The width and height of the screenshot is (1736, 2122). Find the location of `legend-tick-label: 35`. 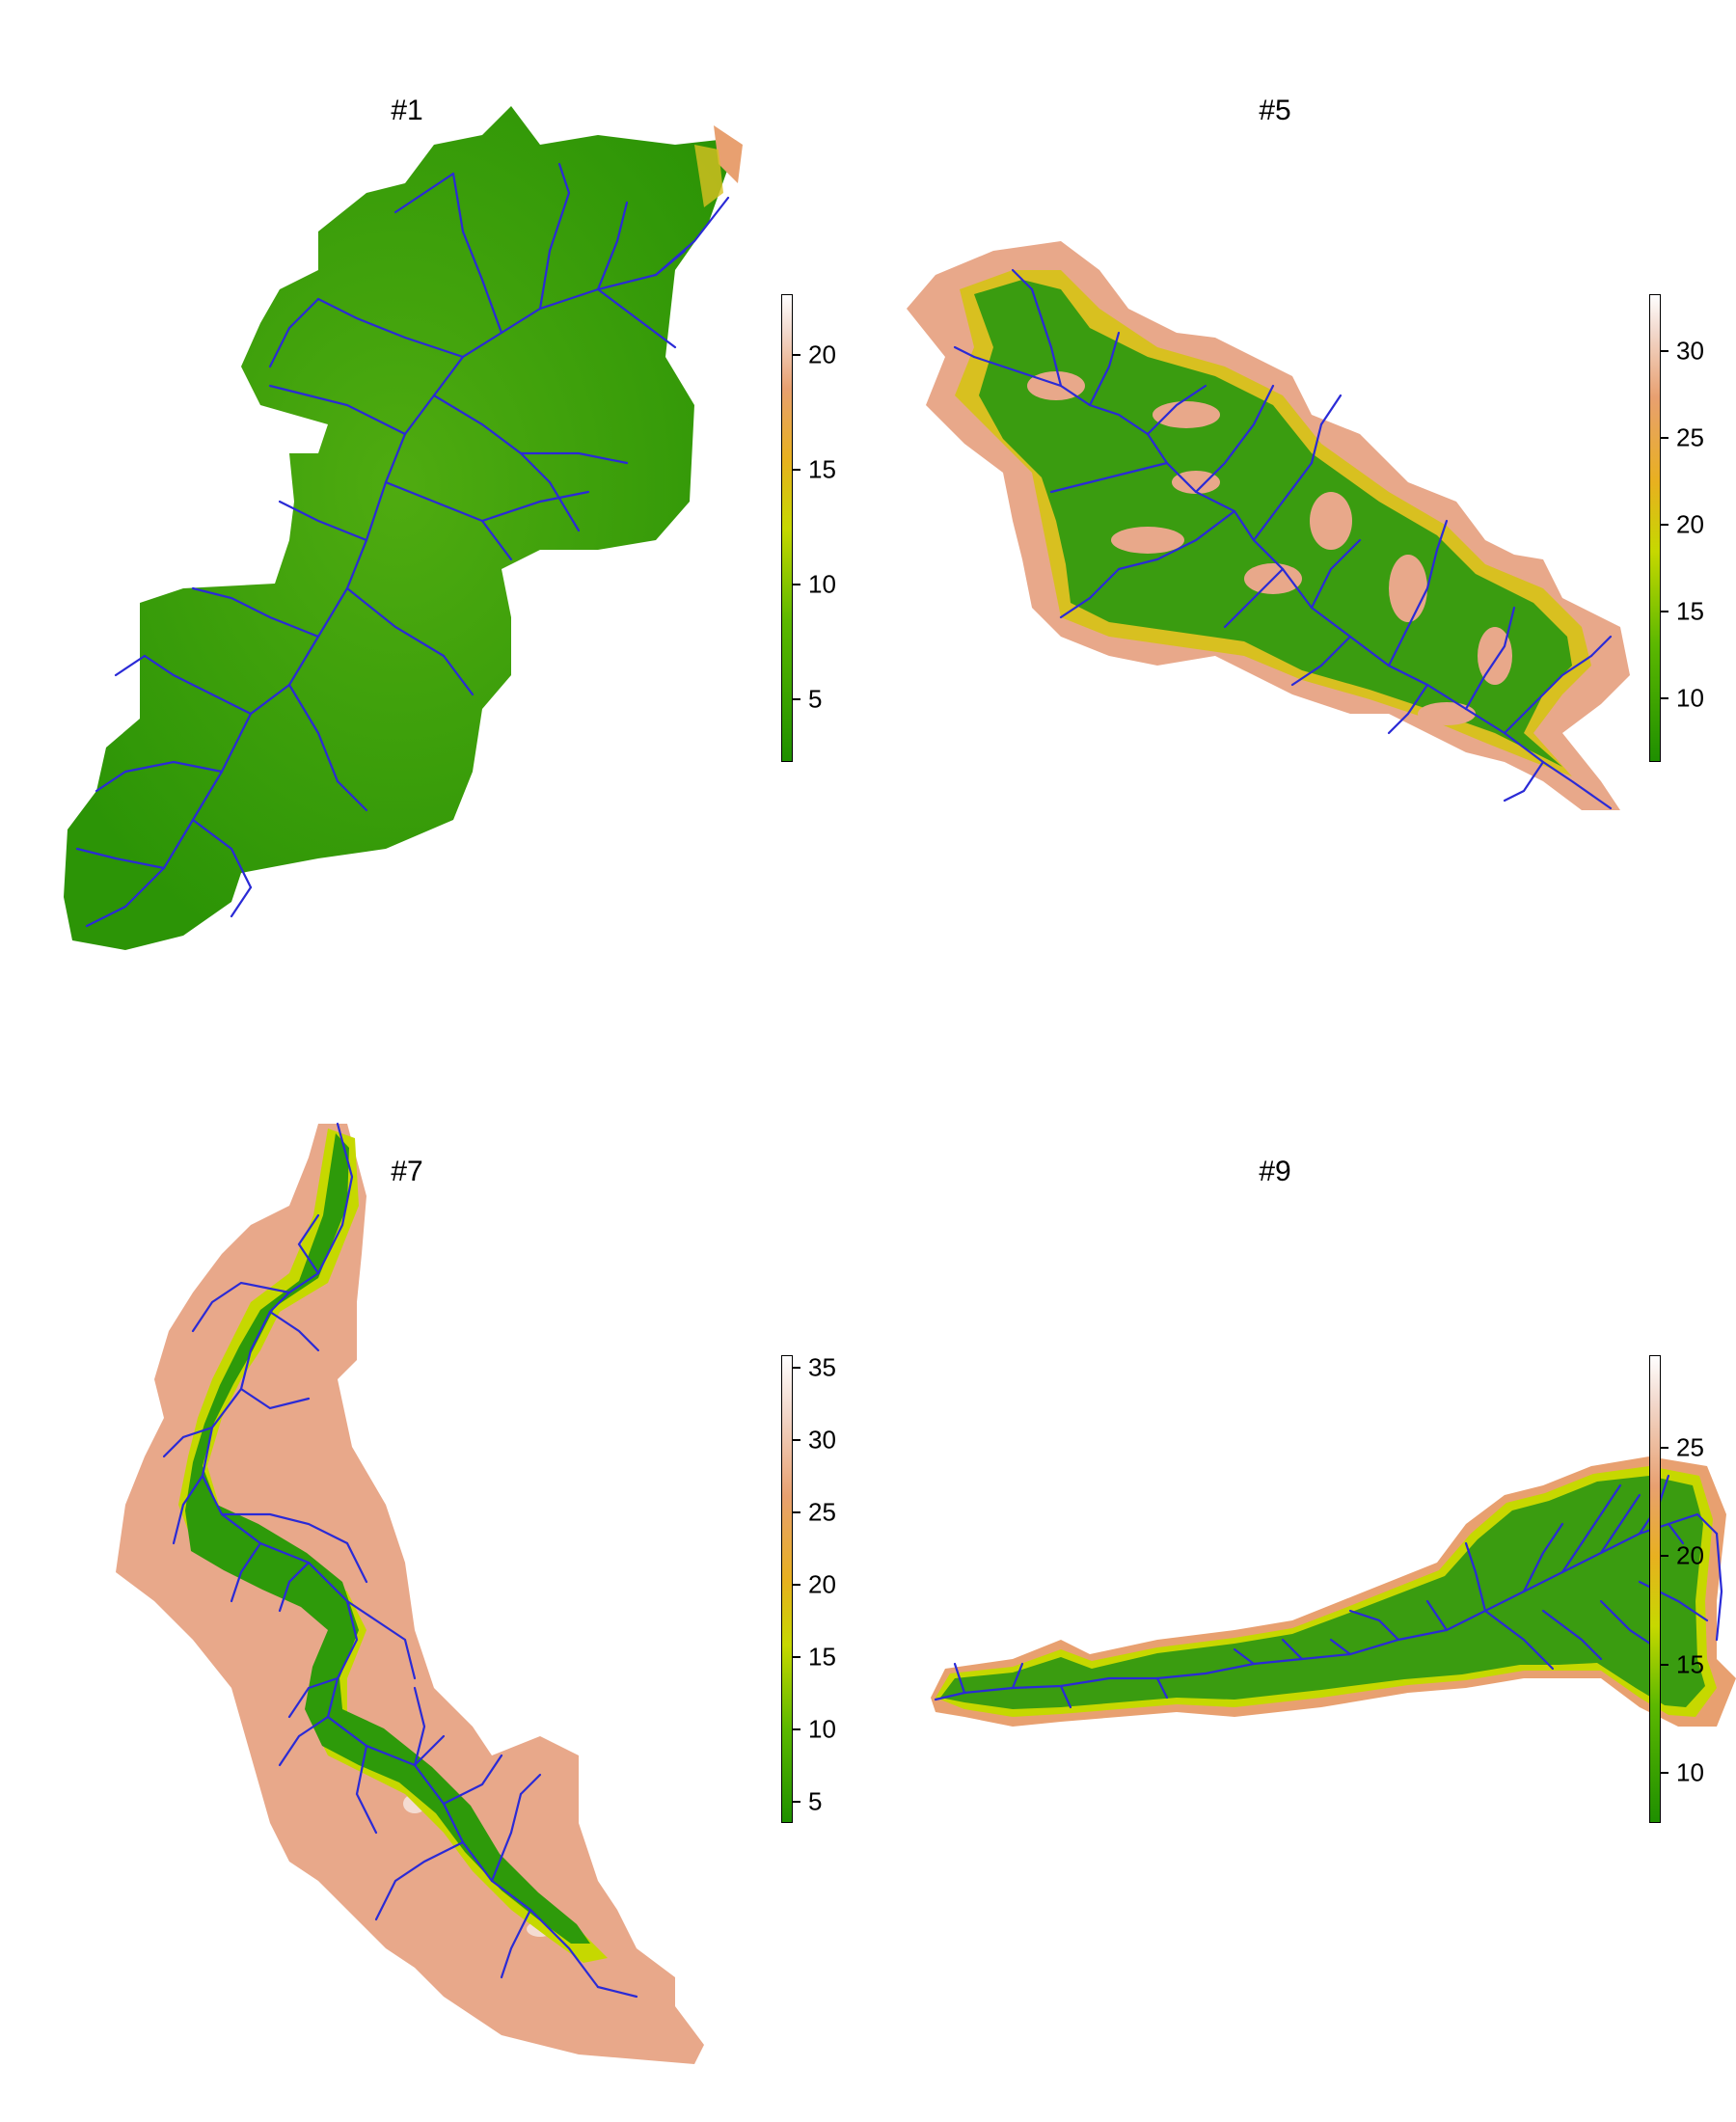

legend-tick-label: 35 is located at coordinates (822, 1367).